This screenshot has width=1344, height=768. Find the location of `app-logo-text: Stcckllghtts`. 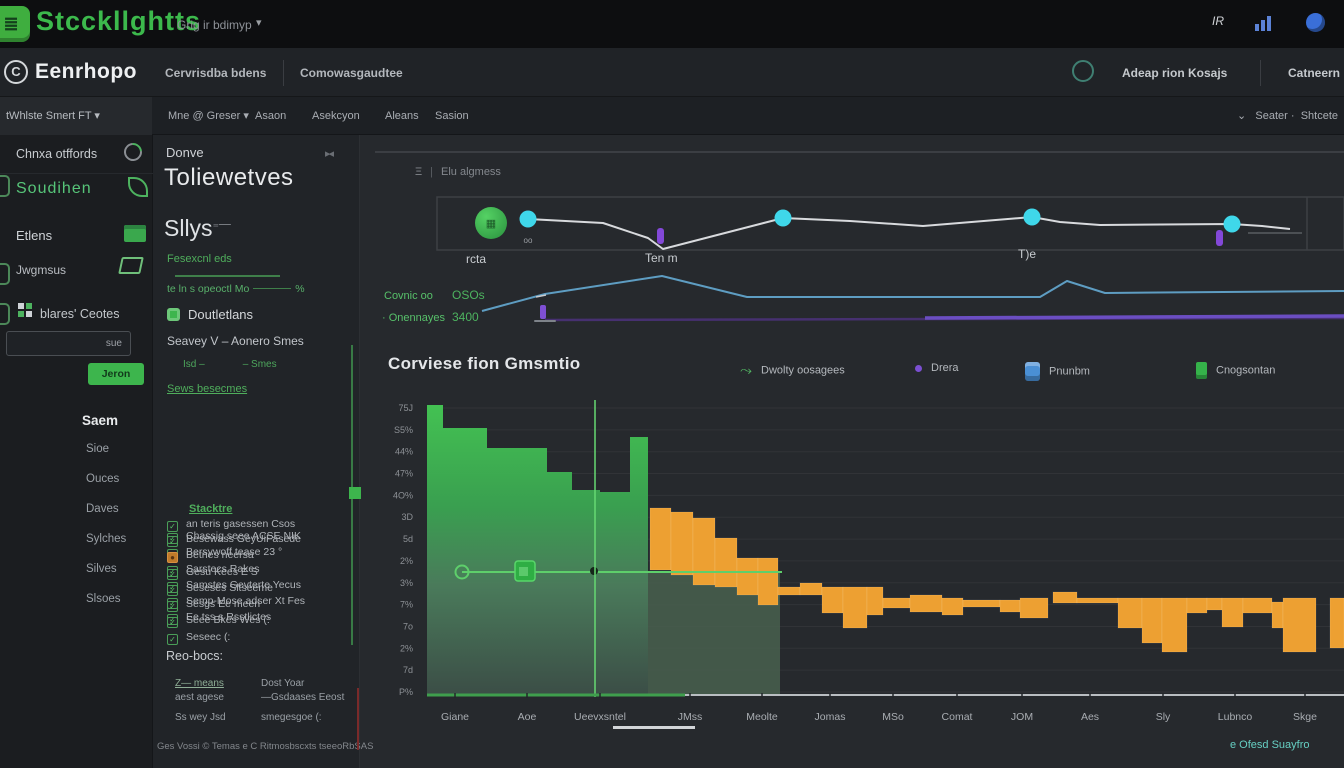

app-logo-text: Stcckllghtts is located at coordinates (119, 21).